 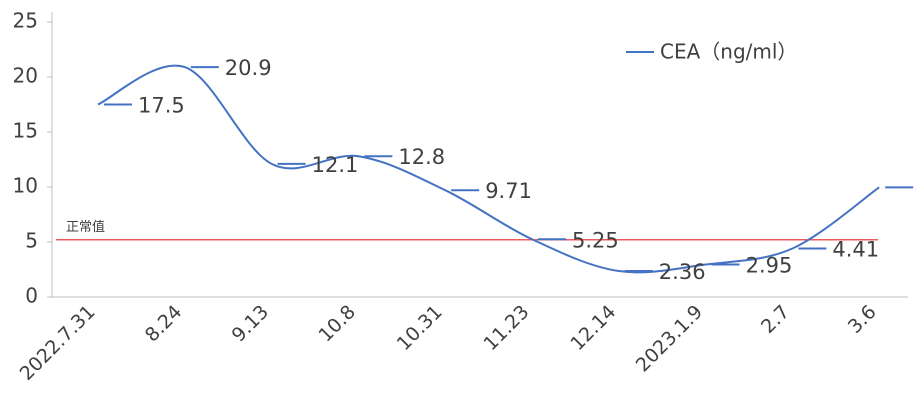 What do you see at coordinates (682, 272) in the screenshot?
I see `data-label: 2.36` at bounding box center [682, 272].